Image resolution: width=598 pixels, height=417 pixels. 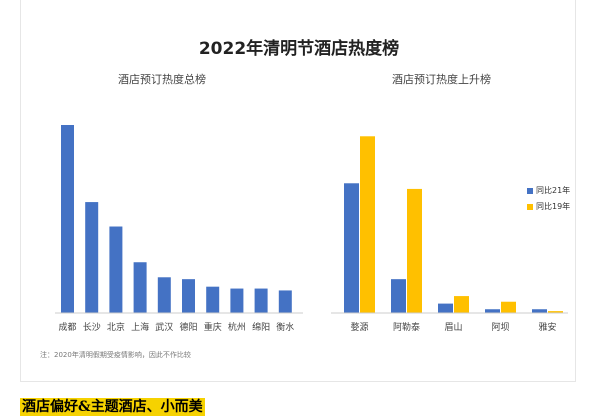 What do you see at coordinates (453, 327) in the screenshot?
I see `x-tick-label: 眉山` at bounding box center [453, 327].